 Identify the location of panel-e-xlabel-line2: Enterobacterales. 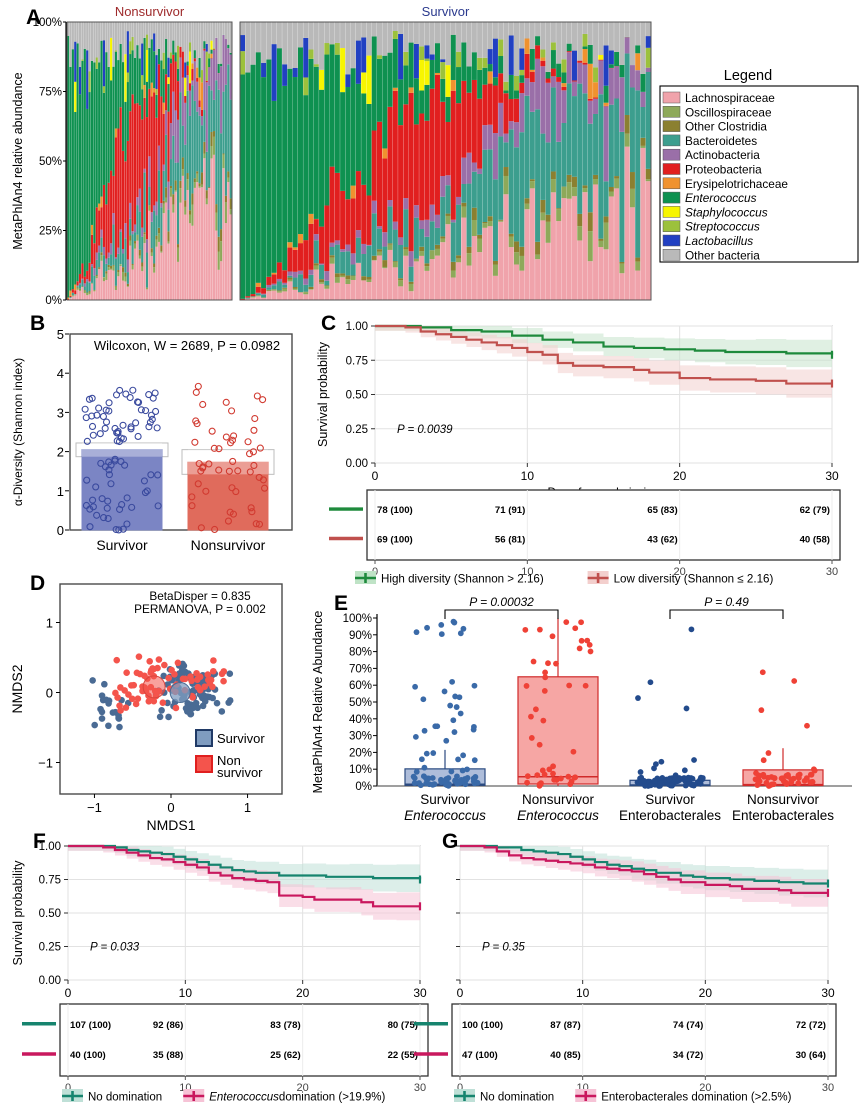
(783, 815).